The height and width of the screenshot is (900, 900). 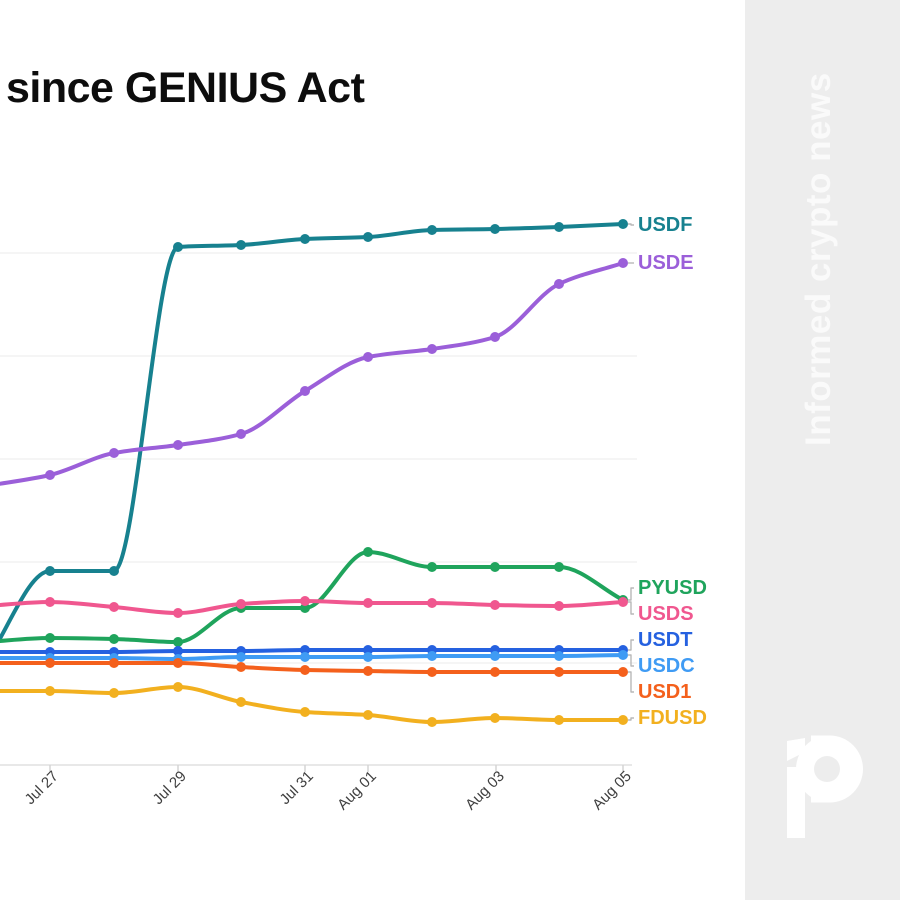 What do you see at coordinates (672, 718) in the screenshot?
I see `series-label-fdusd: FDUSD` at bounding box center [672, 718].